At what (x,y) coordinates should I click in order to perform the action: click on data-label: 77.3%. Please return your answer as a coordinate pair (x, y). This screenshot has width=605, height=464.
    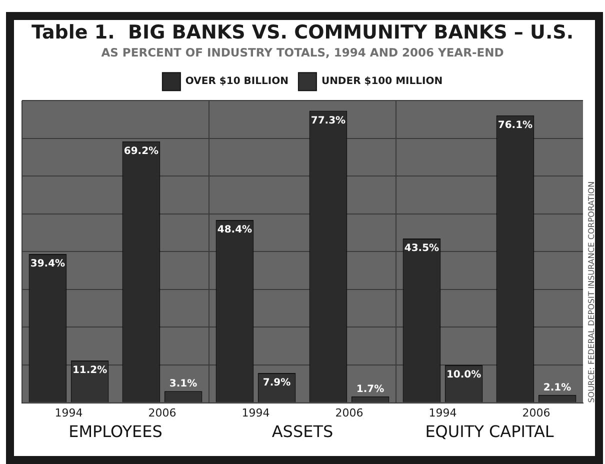
    Looking at the image, I should click on (328, 120).